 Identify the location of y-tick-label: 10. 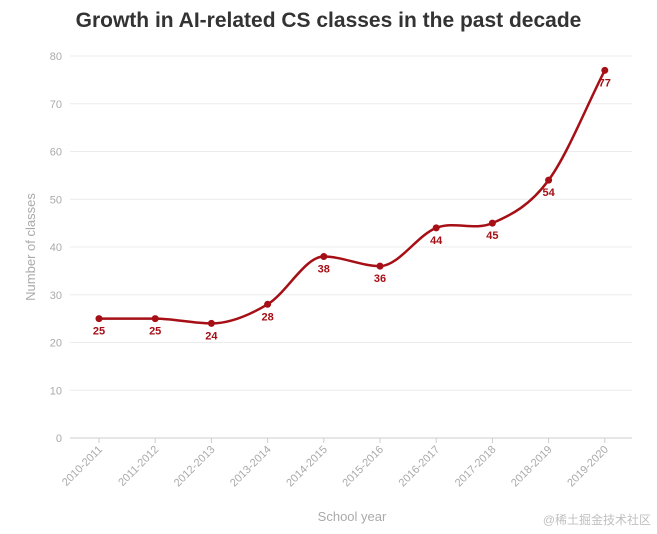
(56, 391).